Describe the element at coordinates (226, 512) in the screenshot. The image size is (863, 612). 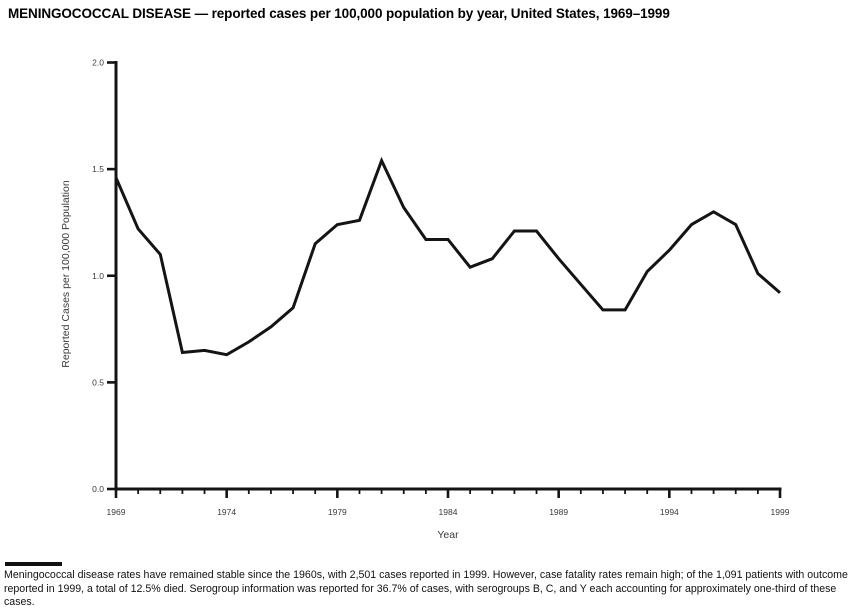
I see `x-tick-label: 1974` at that location.